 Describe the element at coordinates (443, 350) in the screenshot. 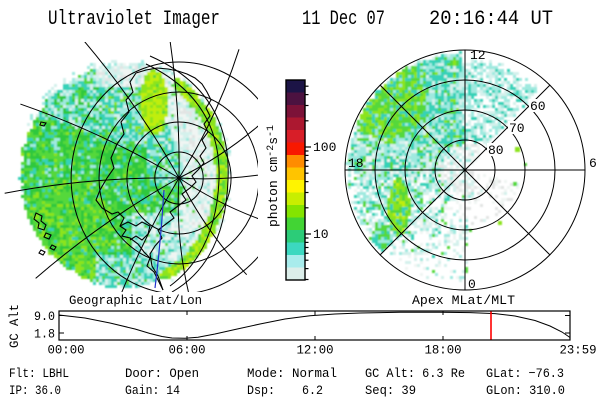

I see `svg-text: 18:00` at that location.